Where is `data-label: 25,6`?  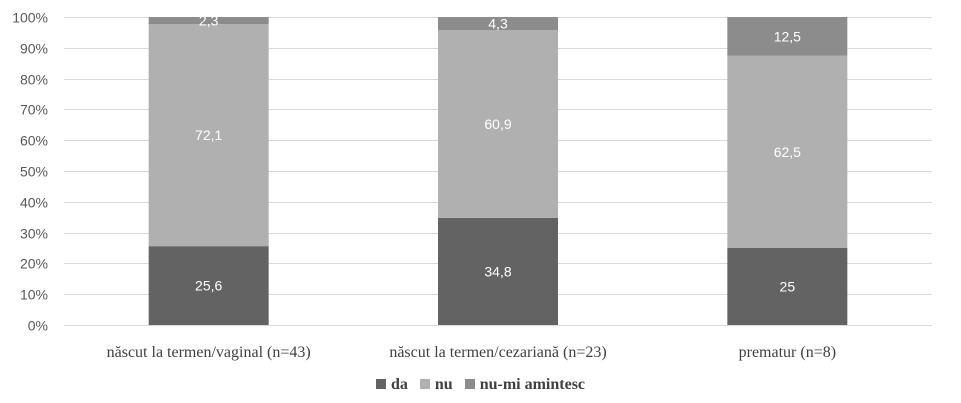
data-label: 25,6 is located at coordinates (208, 286).